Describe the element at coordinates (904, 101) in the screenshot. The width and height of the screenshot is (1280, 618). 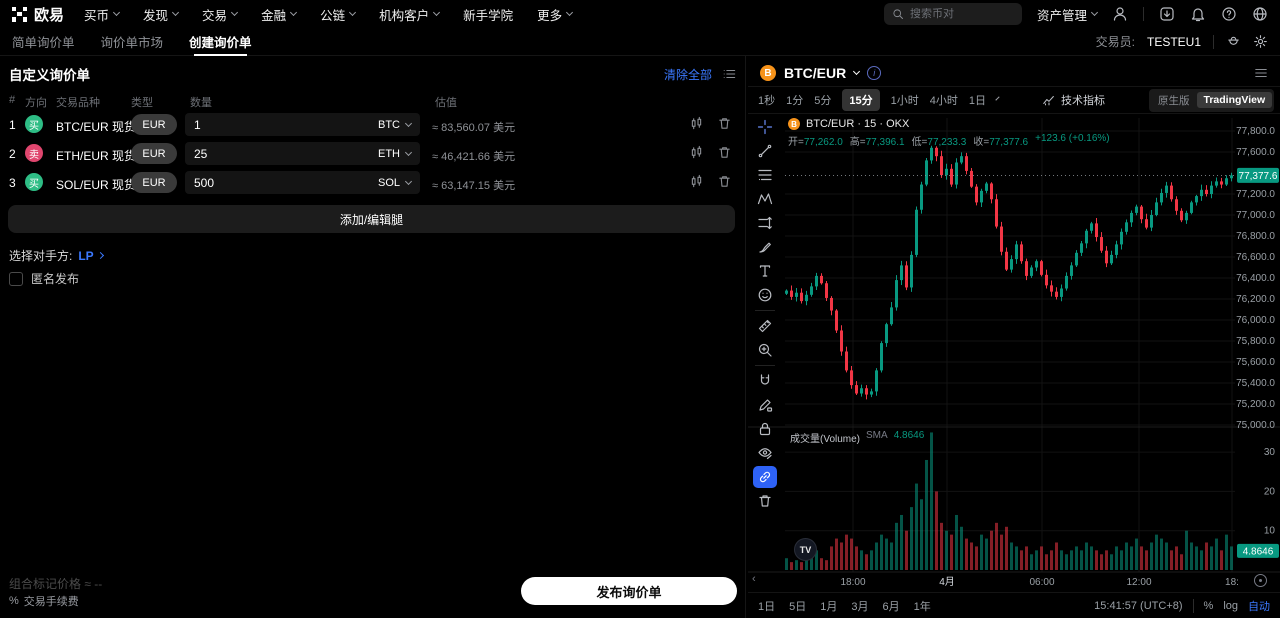
I see `interval-1h: 1小时` at that location.